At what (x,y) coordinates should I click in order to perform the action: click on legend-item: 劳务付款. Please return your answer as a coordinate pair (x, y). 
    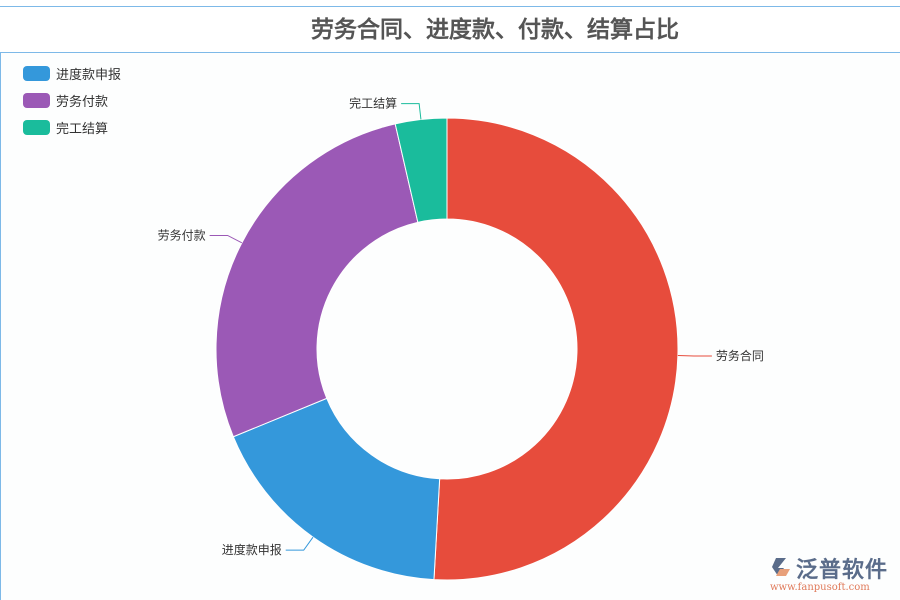
    Looking at the image, I should click on (72, 100).